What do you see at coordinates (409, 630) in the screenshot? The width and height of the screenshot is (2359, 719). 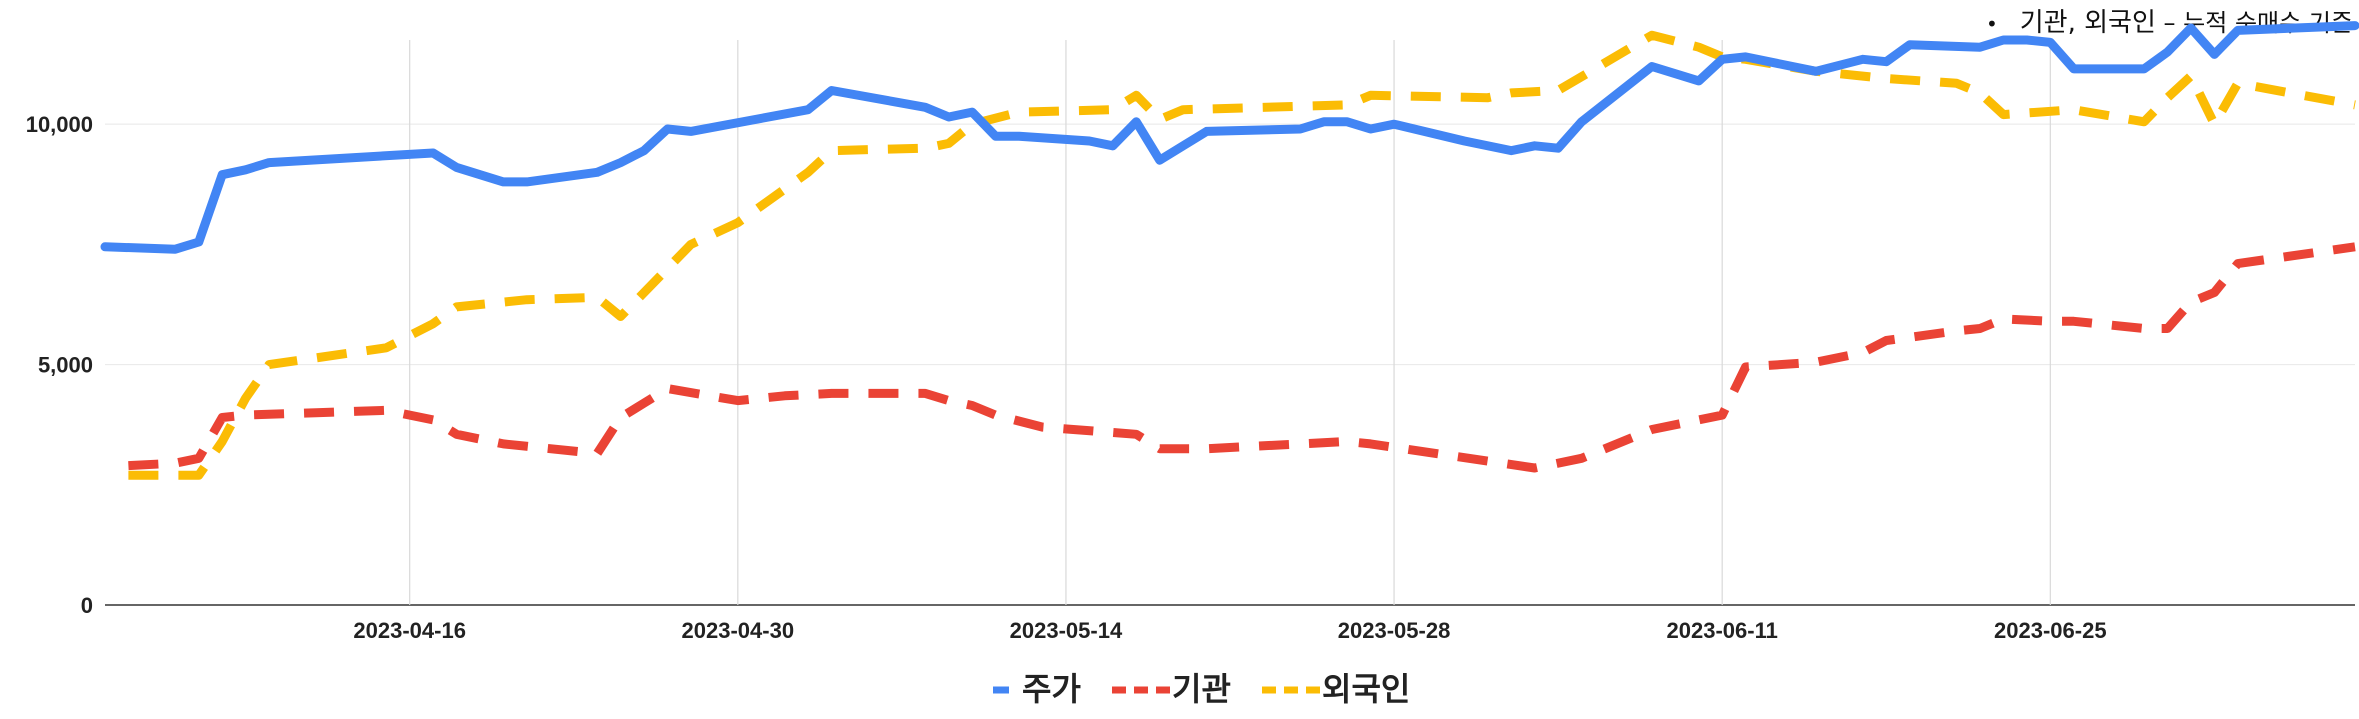 I see `x-tick-label: 2023-04-16` at bounding box center [409, 630].